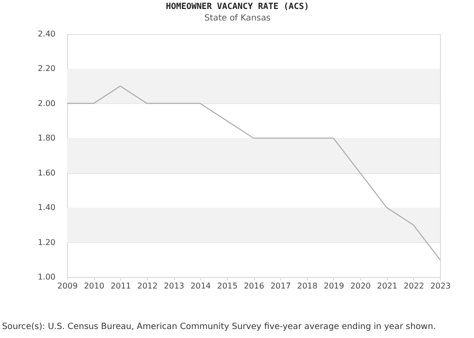 The width and height of the screenshot is (474, 338). What do you see at coordinates (238, 19) in the screenshot?
I see `chart-subtitle: State of Kansas` at bounding box center [238, 19].